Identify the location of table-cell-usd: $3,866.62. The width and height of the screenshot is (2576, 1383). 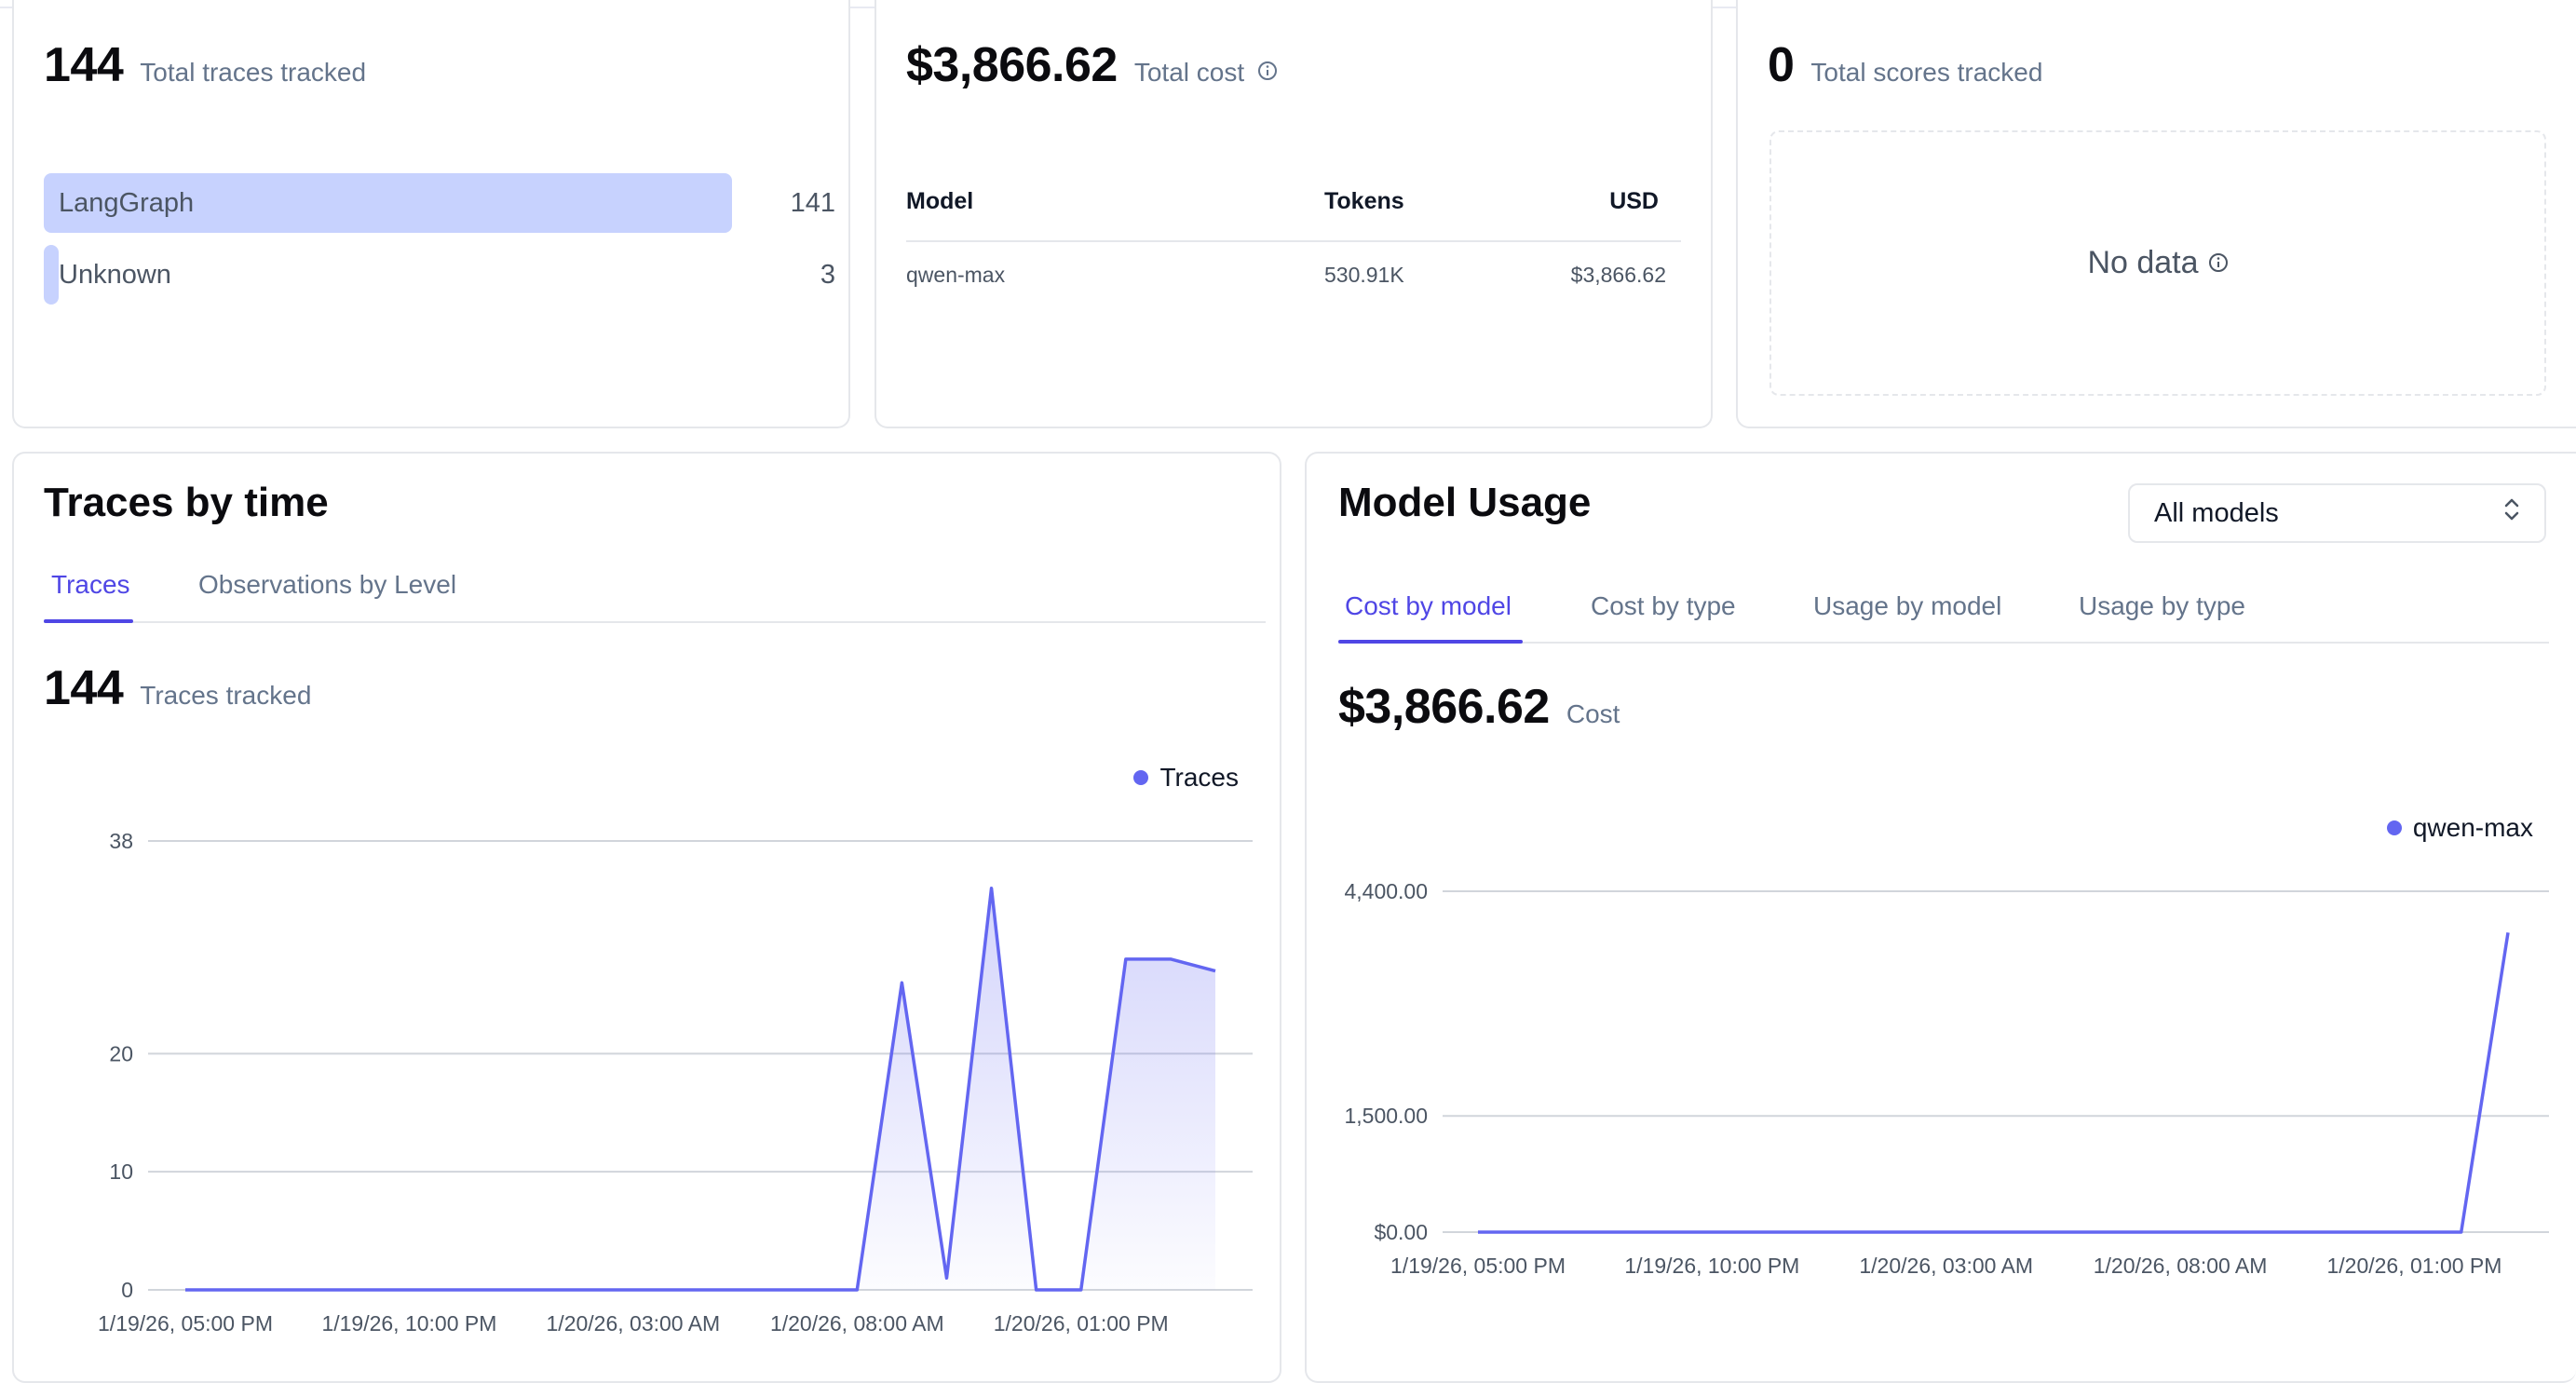
(1618, 276).